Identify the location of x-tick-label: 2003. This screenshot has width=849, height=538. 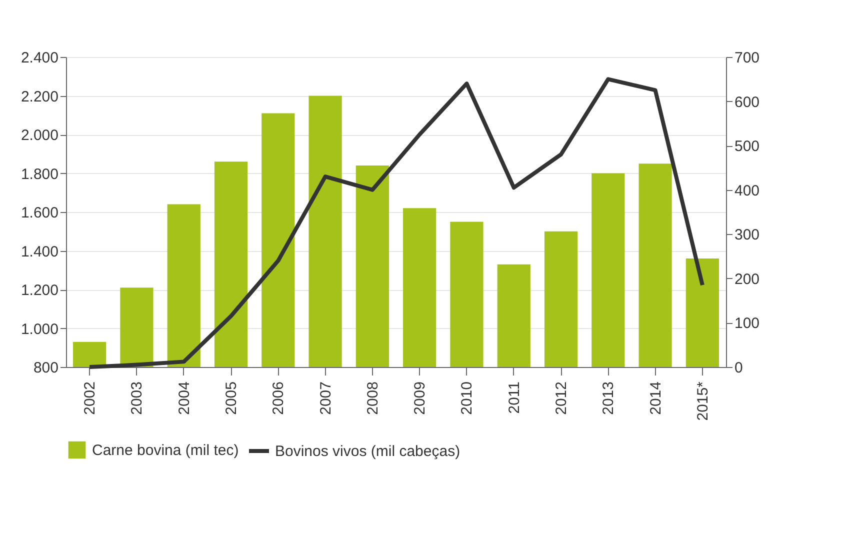
(137, 398).